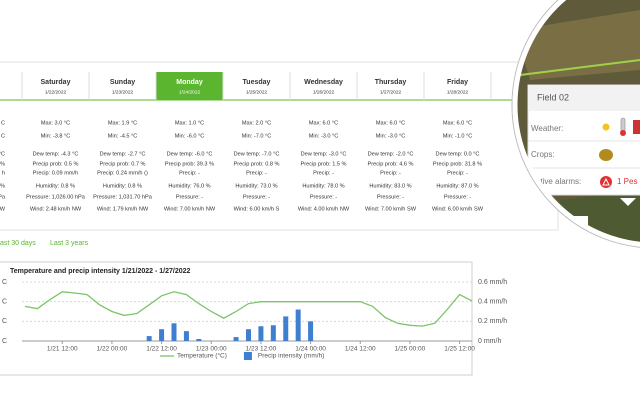 The width and height of the screenshot is (640, 405). Describe the element at coordinates (391, 136) in the screenshot. I see `cell: Min: -3.0 °C` at that location.